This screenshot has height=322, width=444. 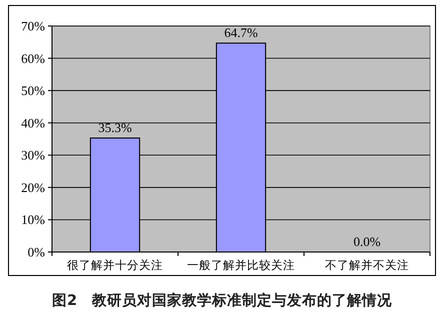 What do you see at coordinates (37, 252) in the screenshot?
I see `y-tick-label: 0%` at bounding box center [37, 252].